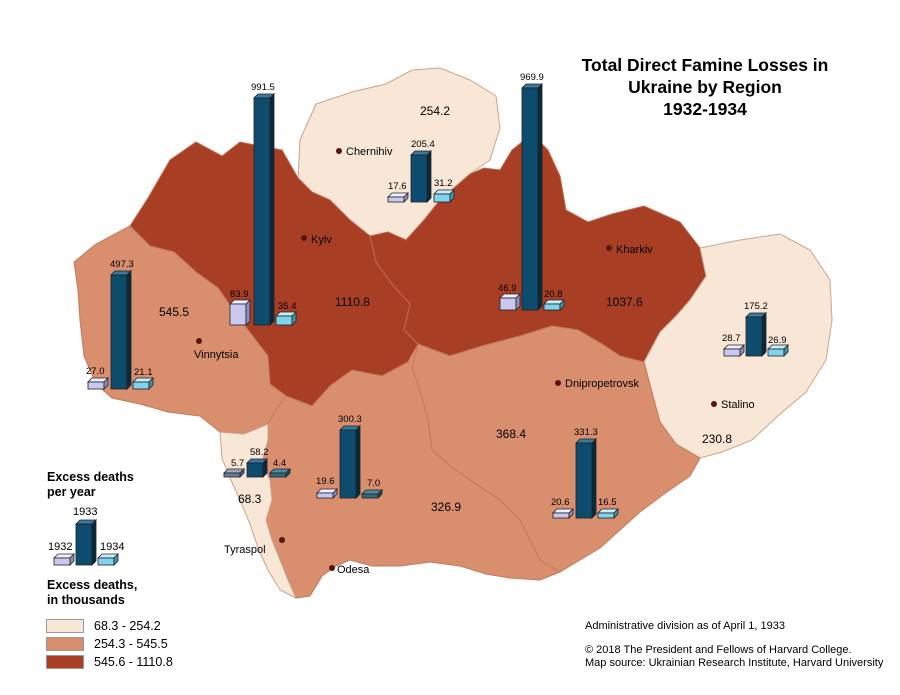 This screenshot has height=695, width=900. I want to click on legend-swatch-high, so click(65, 662).